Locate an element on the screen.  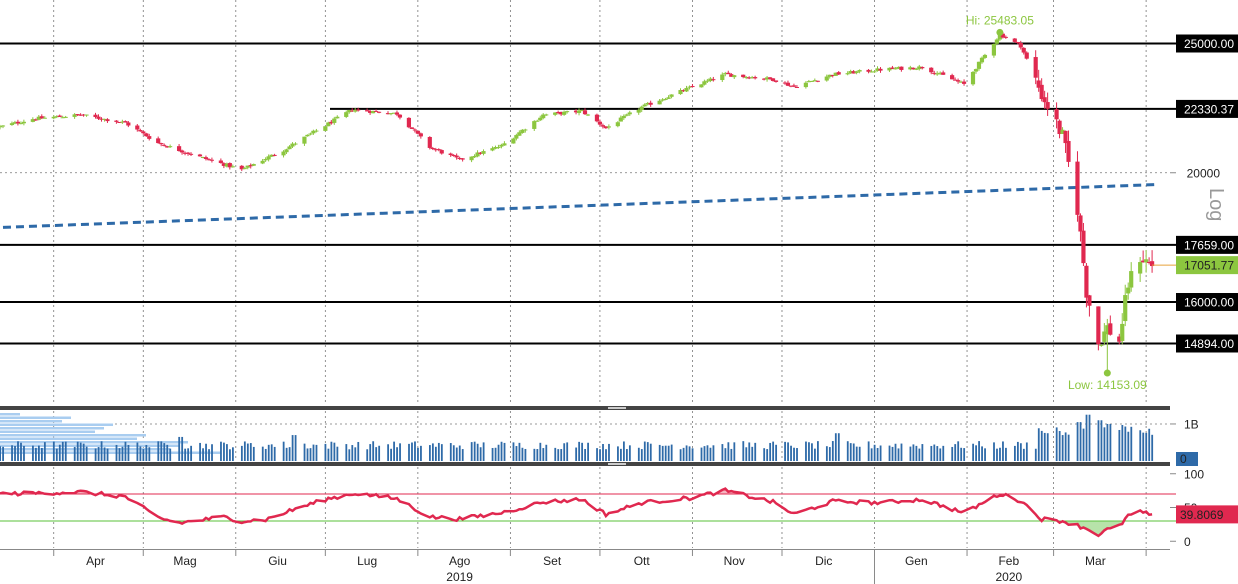
level-label-box is located at coordinates (1207, 343).